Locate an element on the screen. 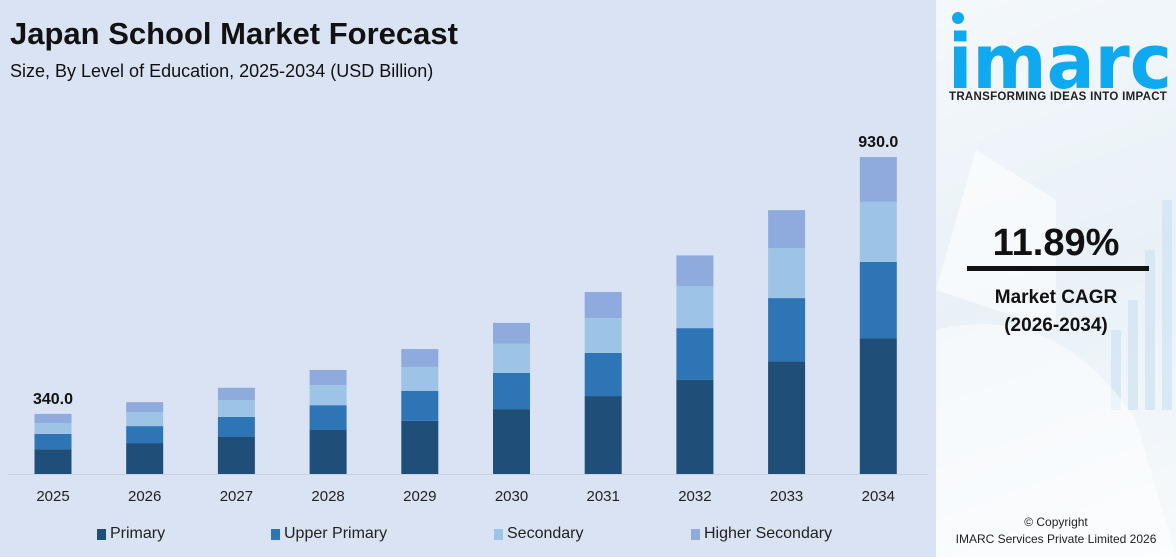  bar-segment-primary-2031 is located at coordinates (603, 435).